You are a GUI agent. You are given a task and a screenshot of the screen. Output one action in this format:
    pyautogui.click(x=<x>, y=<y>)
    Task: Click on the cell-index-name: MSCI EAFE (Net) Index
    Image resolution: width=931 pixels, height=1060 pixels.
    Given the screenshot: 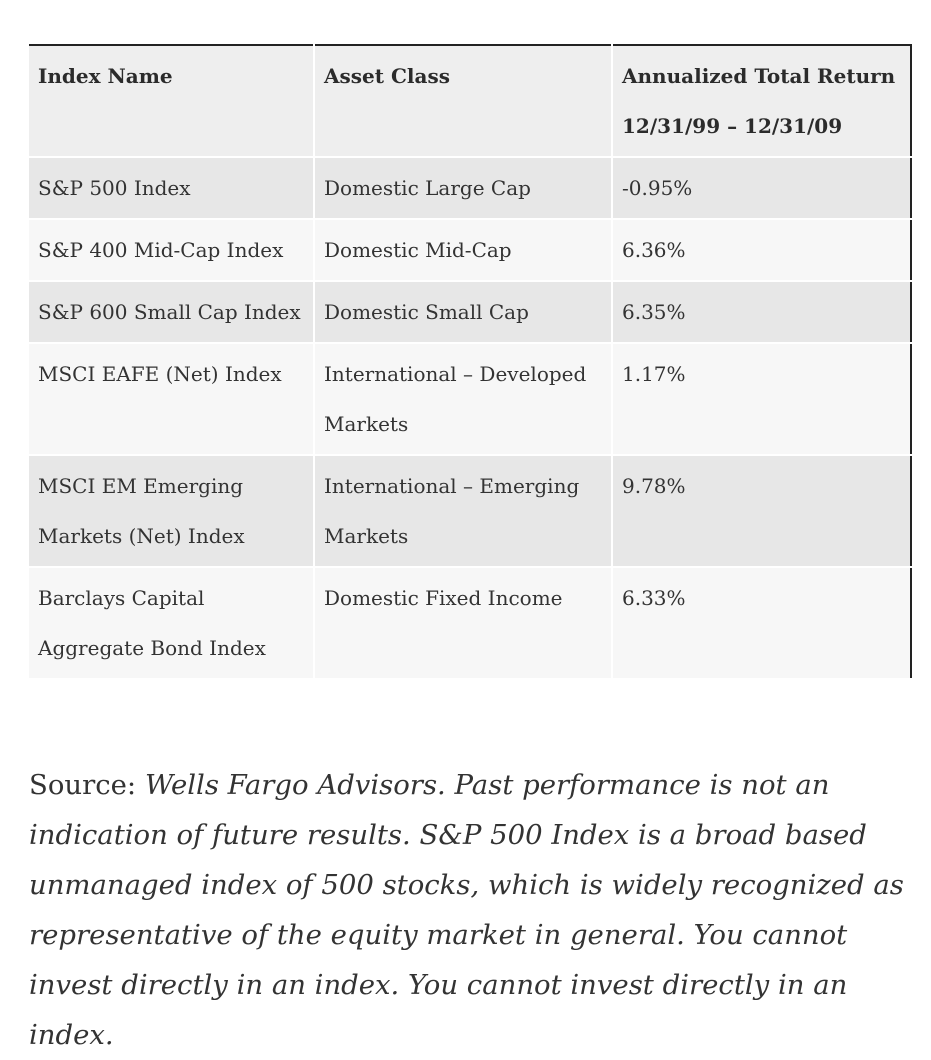 What is the action you would take?
    pyautogui.click(x=172, y=399)
    